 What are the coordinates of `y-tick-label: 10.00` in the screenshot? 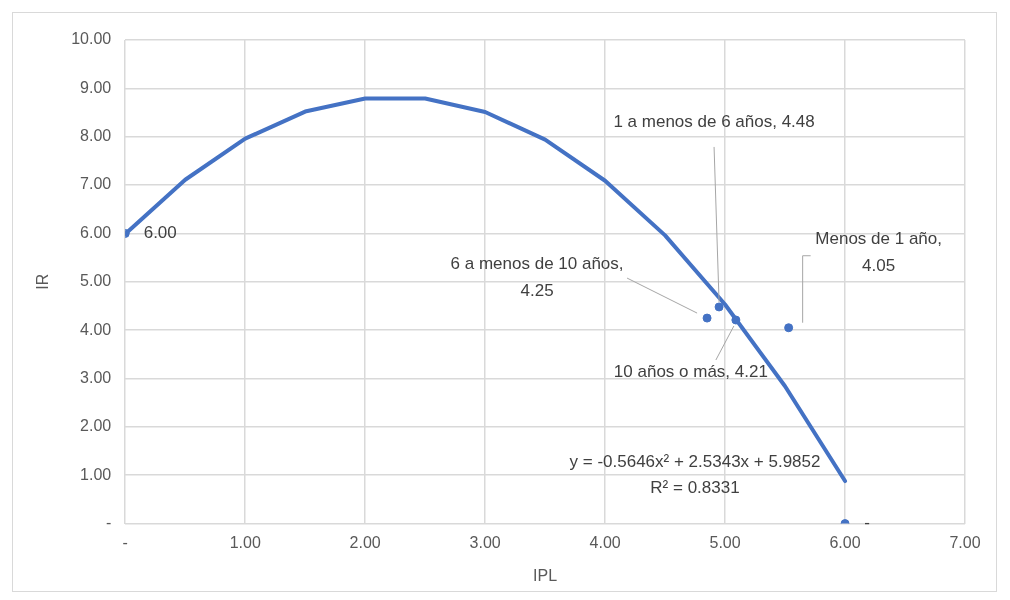 It's located at (91, 39).